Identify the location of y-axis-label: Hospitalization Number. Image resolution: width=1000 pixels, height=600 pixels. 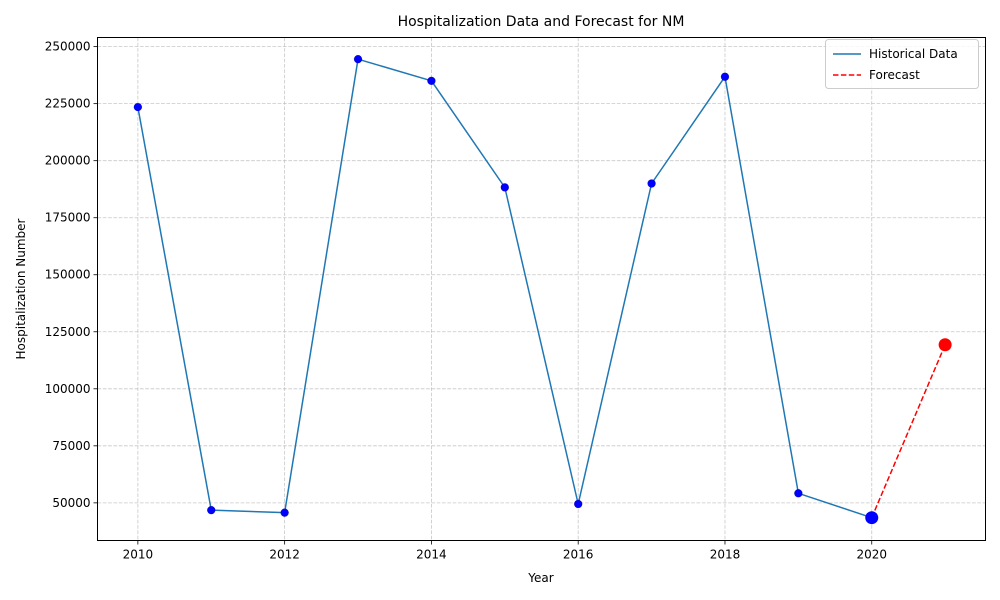
(21, 288).